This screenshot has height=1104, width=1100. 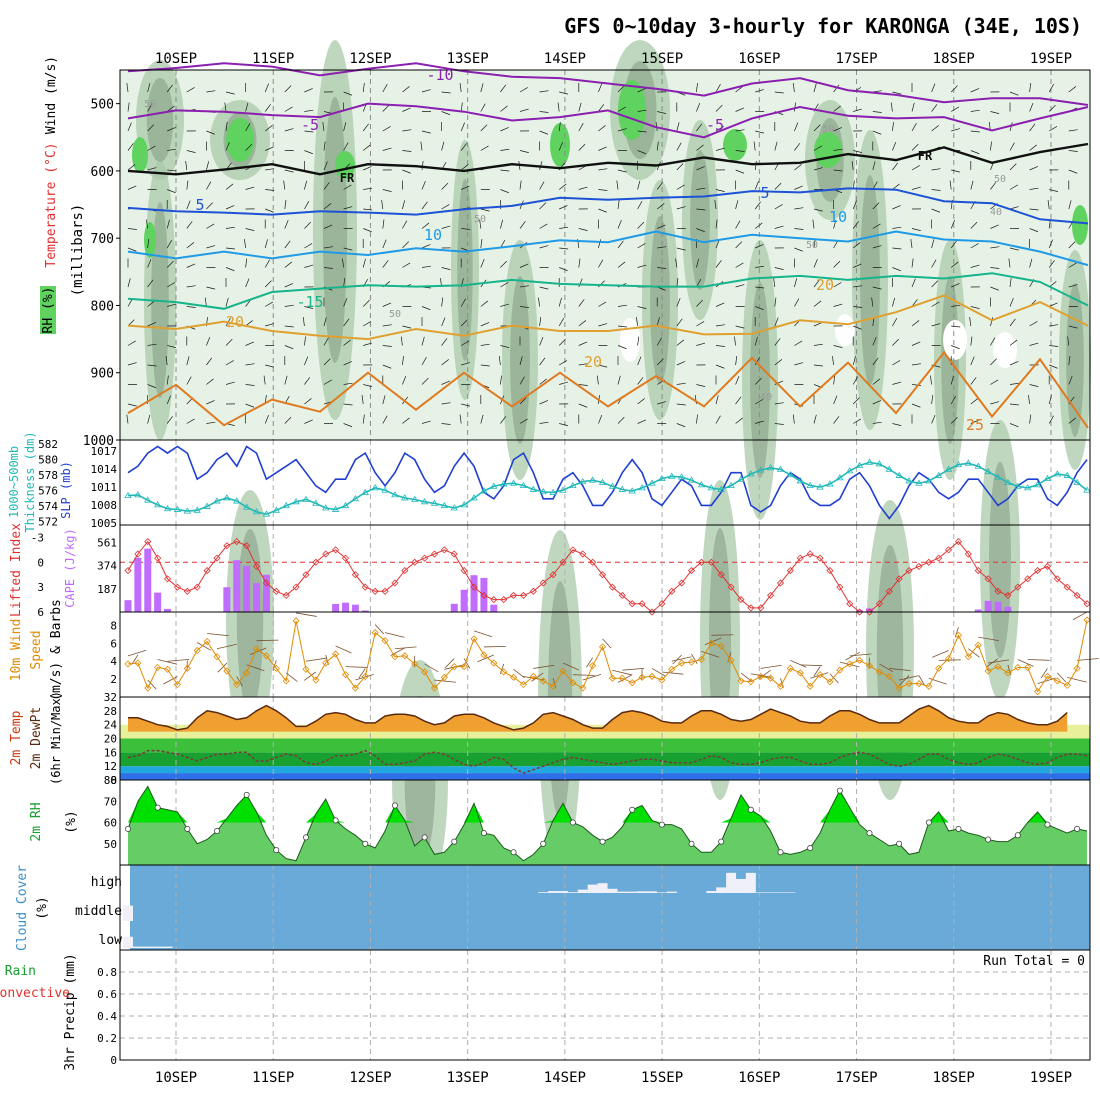 I want to click on date-label-top: 15SEP, so click(x=662, y=59).